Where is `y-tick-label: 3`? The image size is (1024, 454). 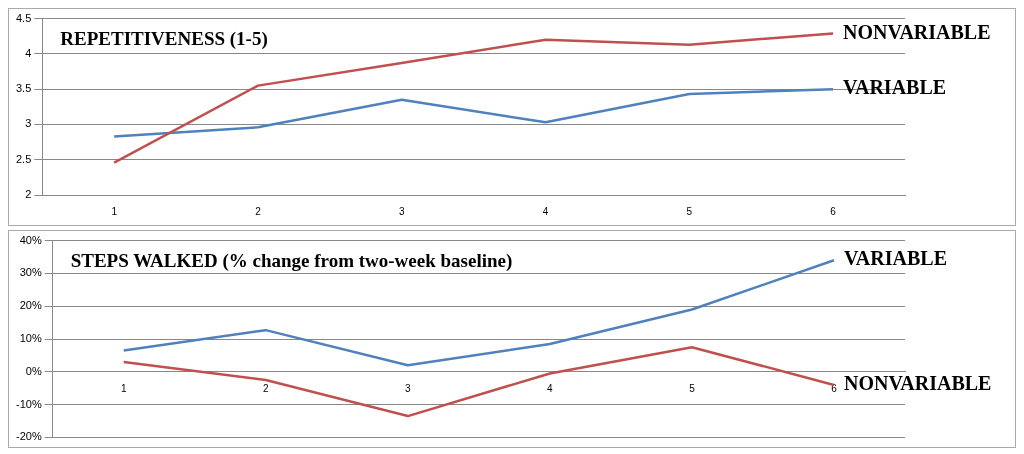 y-tick-label: 3 is located at coordinates (28, 123).